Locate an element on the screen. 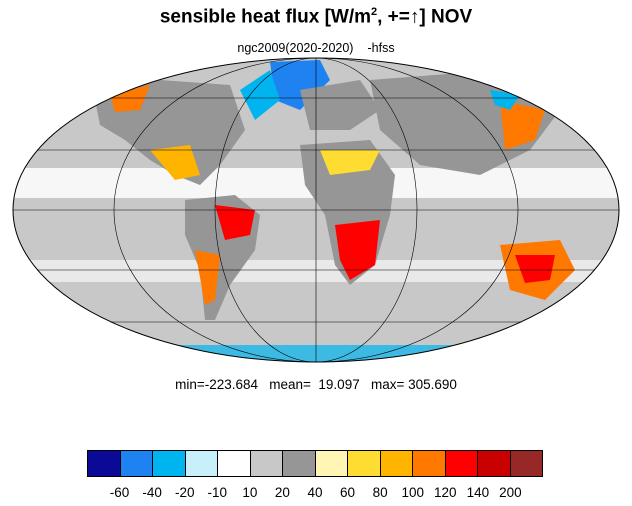  colorbar-label: 20 is located at coordinates (282, 492).